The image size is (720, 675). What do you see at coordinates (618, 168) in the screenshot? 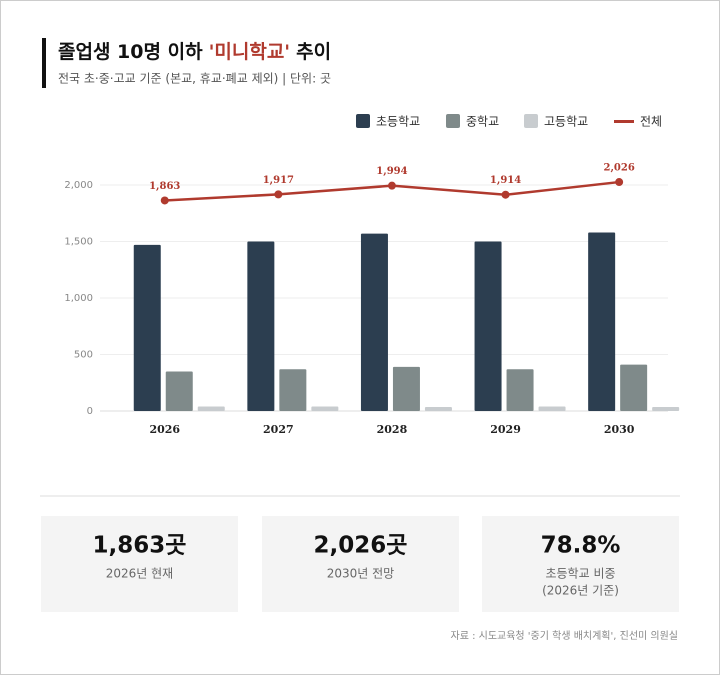
I see `value-label: 2,026` at bounding box center [618, 168].